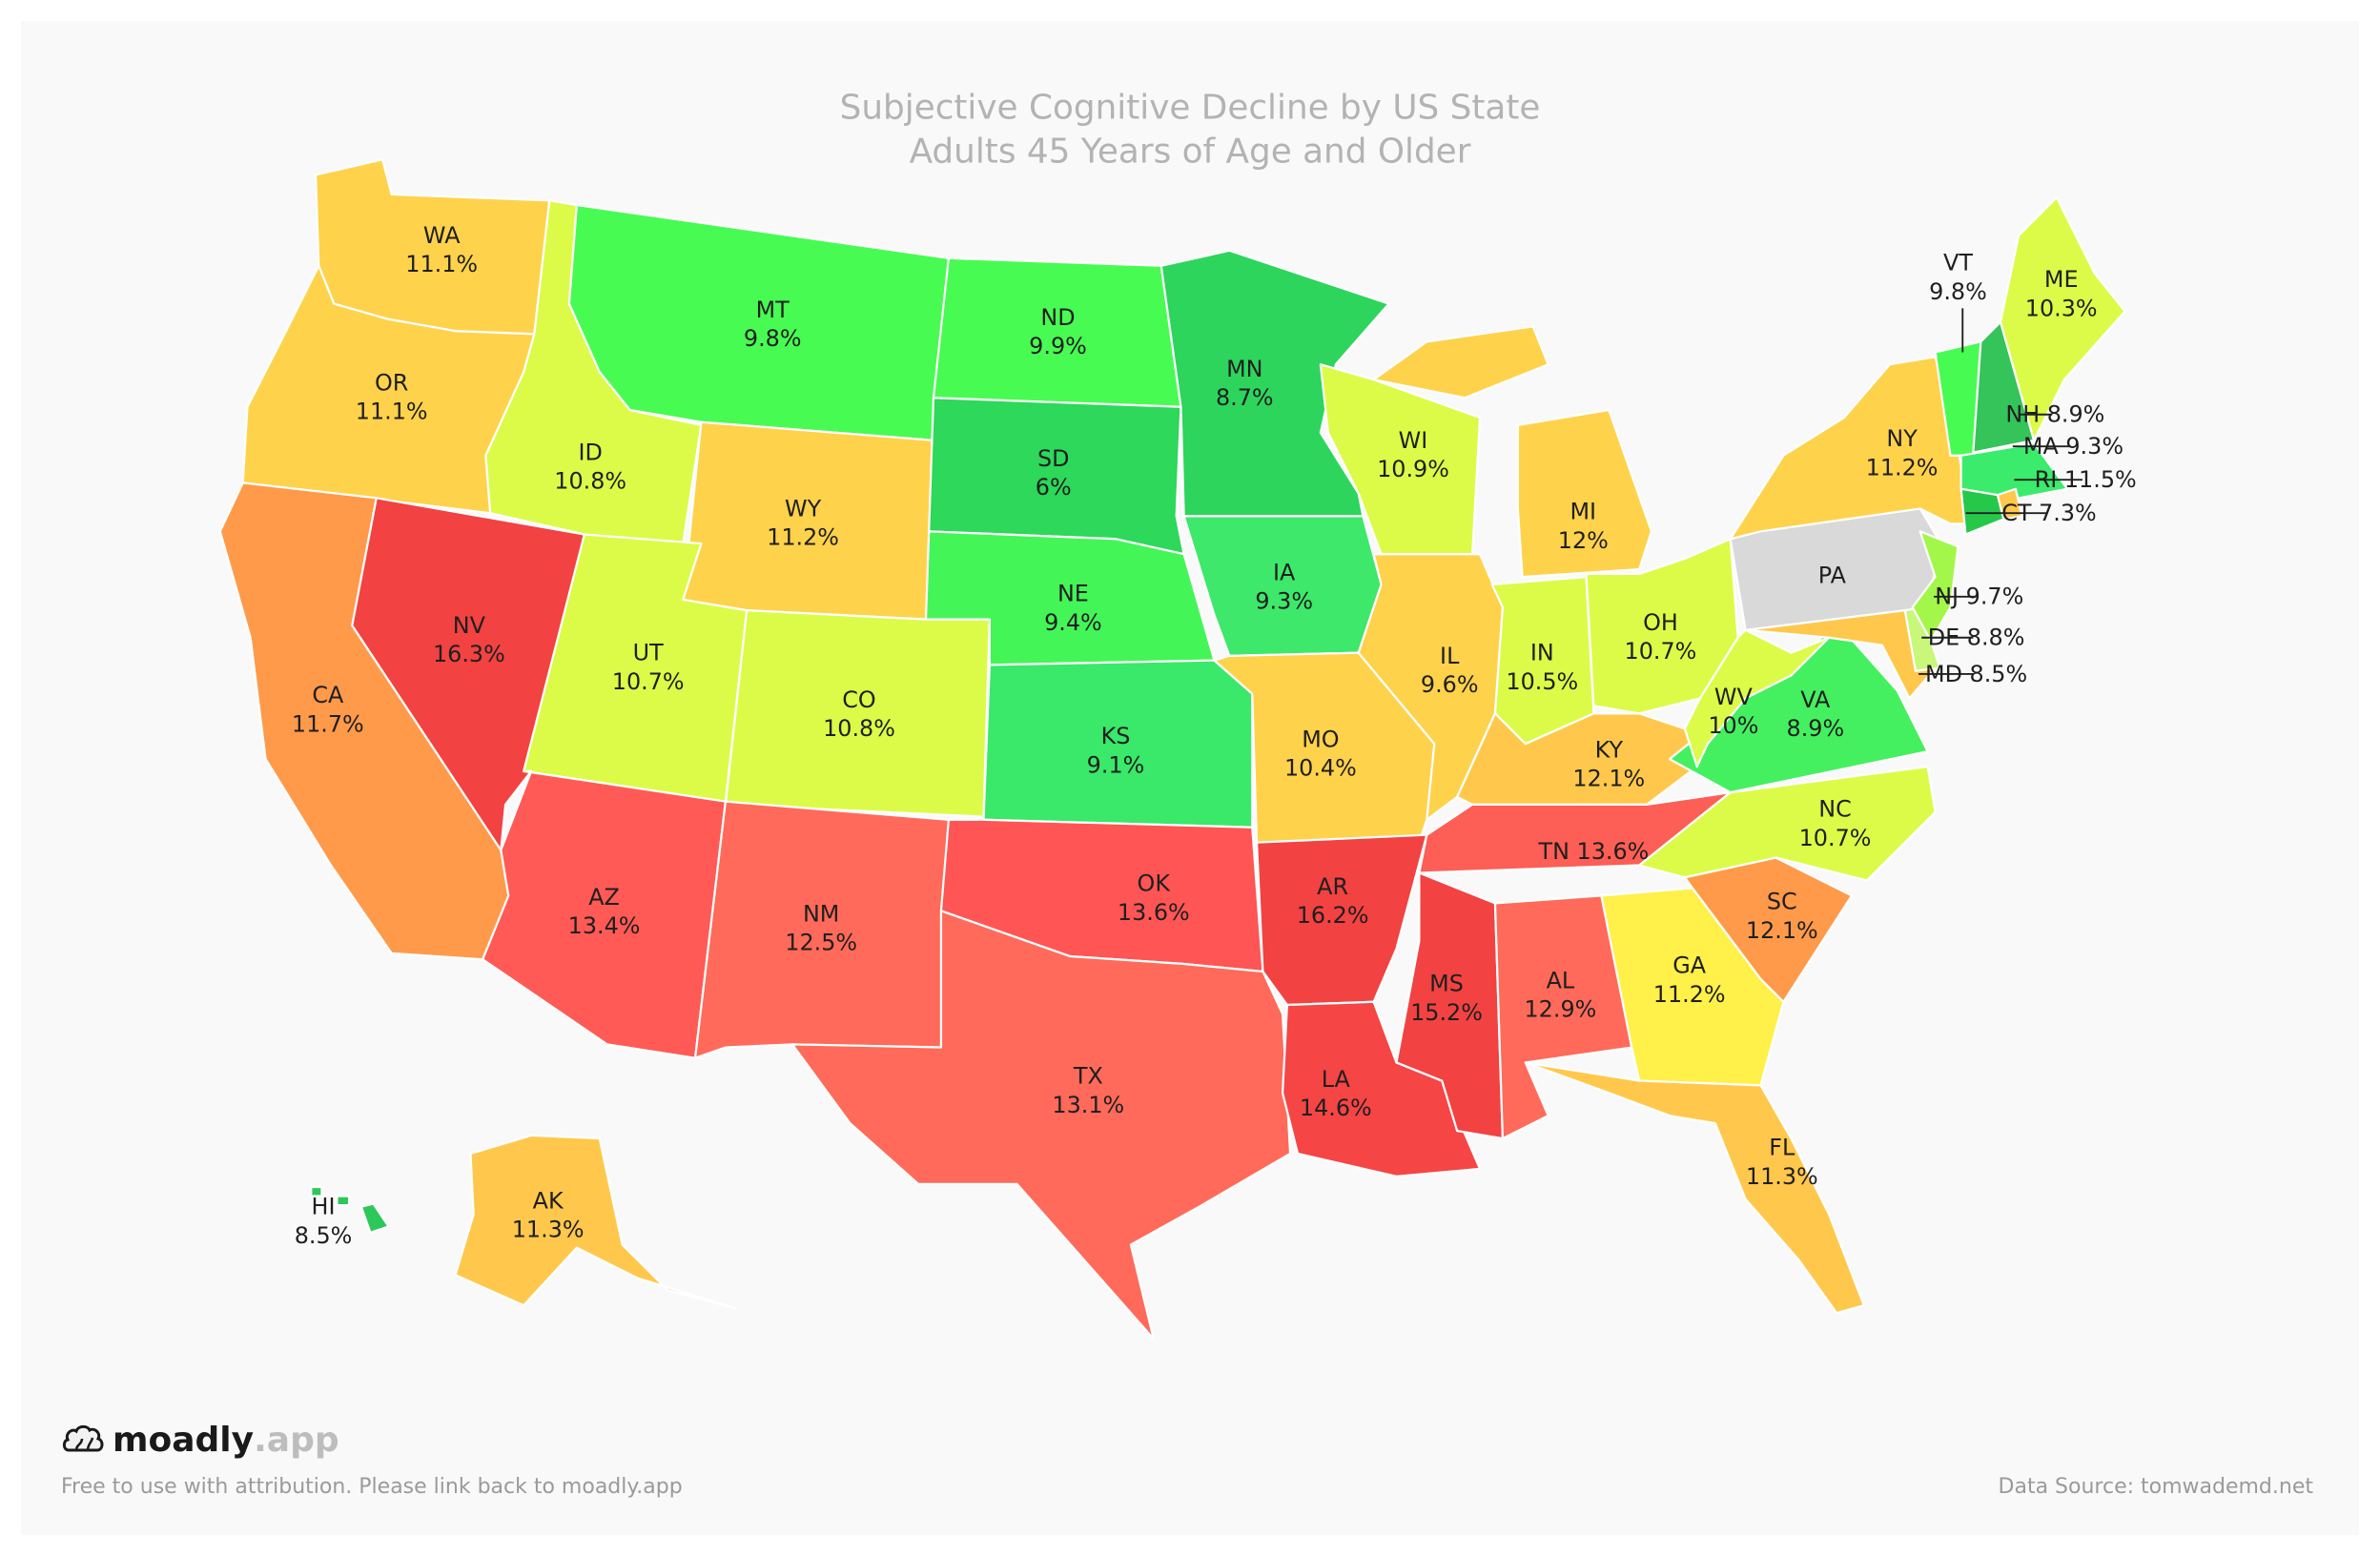 The height and width of the screenshot is (1556, 2380). What do you see at coordinates (1782, 902) in the screenshot?
I see `state-label-sc: SC` at bounding box center [1782, 902].